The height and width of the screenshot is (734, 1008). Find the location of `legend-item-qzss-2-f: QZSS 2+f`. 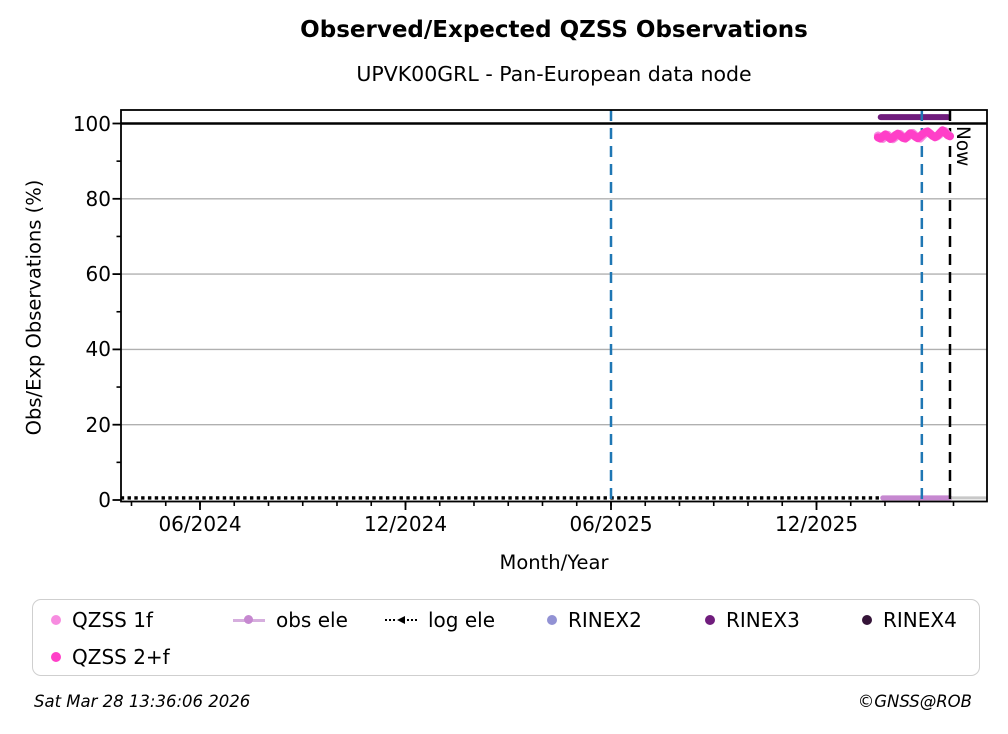

legend-item-qzss-2-f: QZSS 2+f is located at coordinates (110, 657).